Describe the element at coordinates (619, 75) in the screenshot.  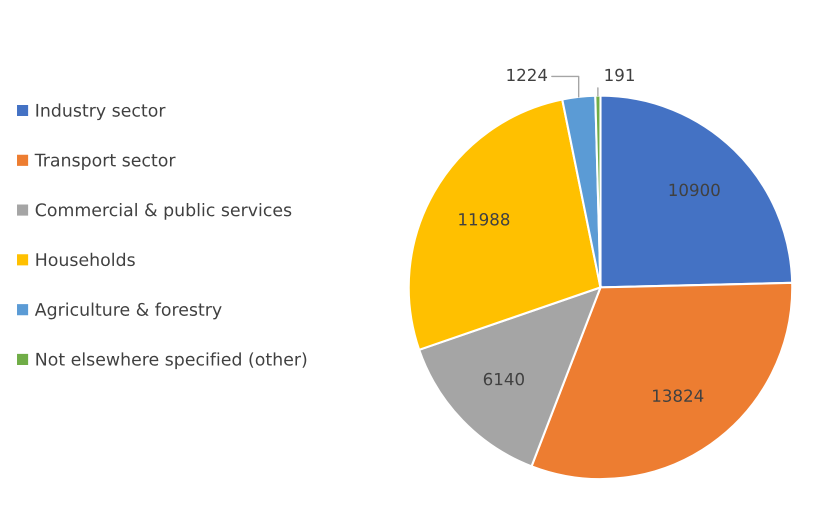
I see `data-label: 191` at that location.